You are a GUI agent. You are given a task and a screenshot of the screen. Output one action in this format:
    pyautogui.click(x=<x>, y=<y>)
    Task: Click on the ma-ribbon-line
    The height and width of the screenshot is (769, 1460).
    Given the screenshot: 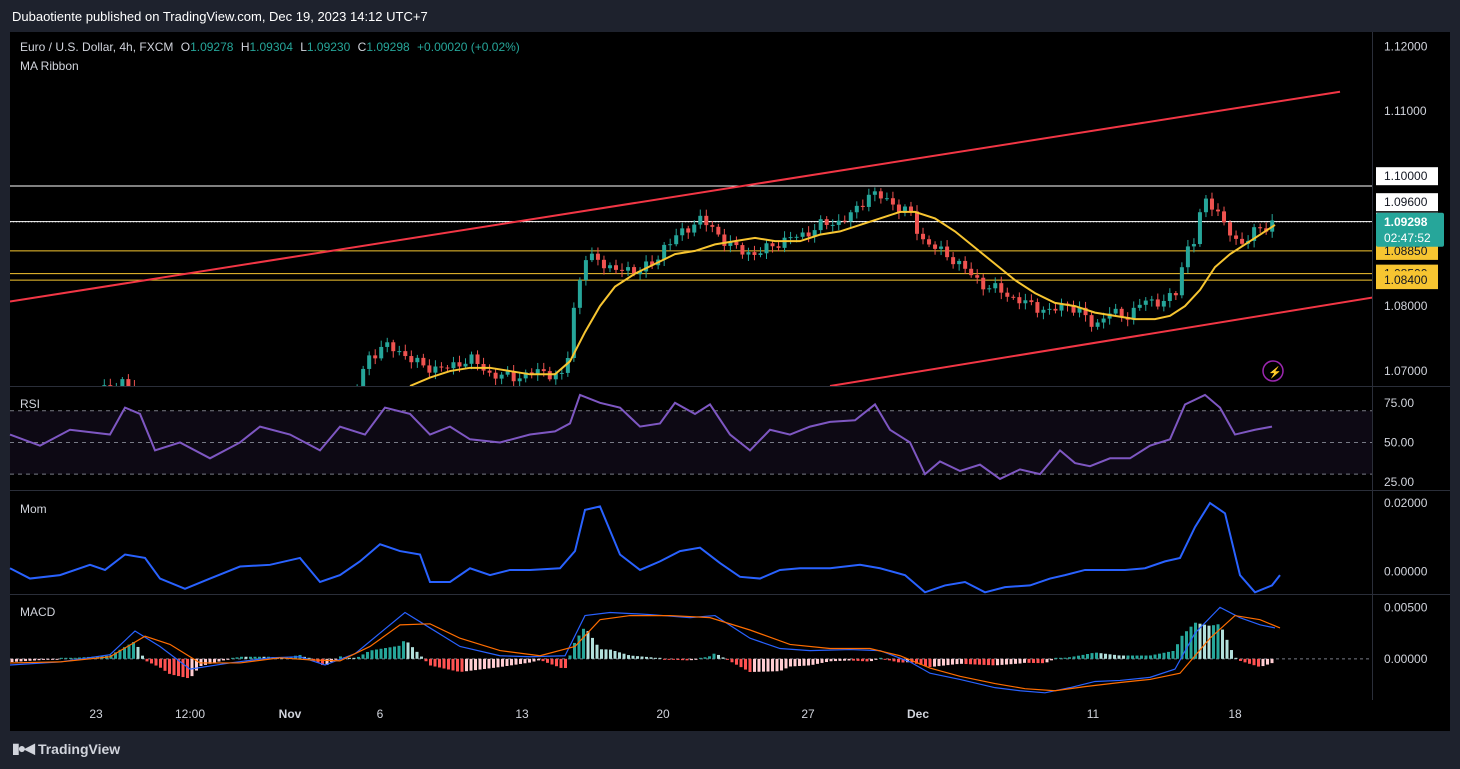 What is the action you would take?
    pyautogui.click(x=842, y=298)
    